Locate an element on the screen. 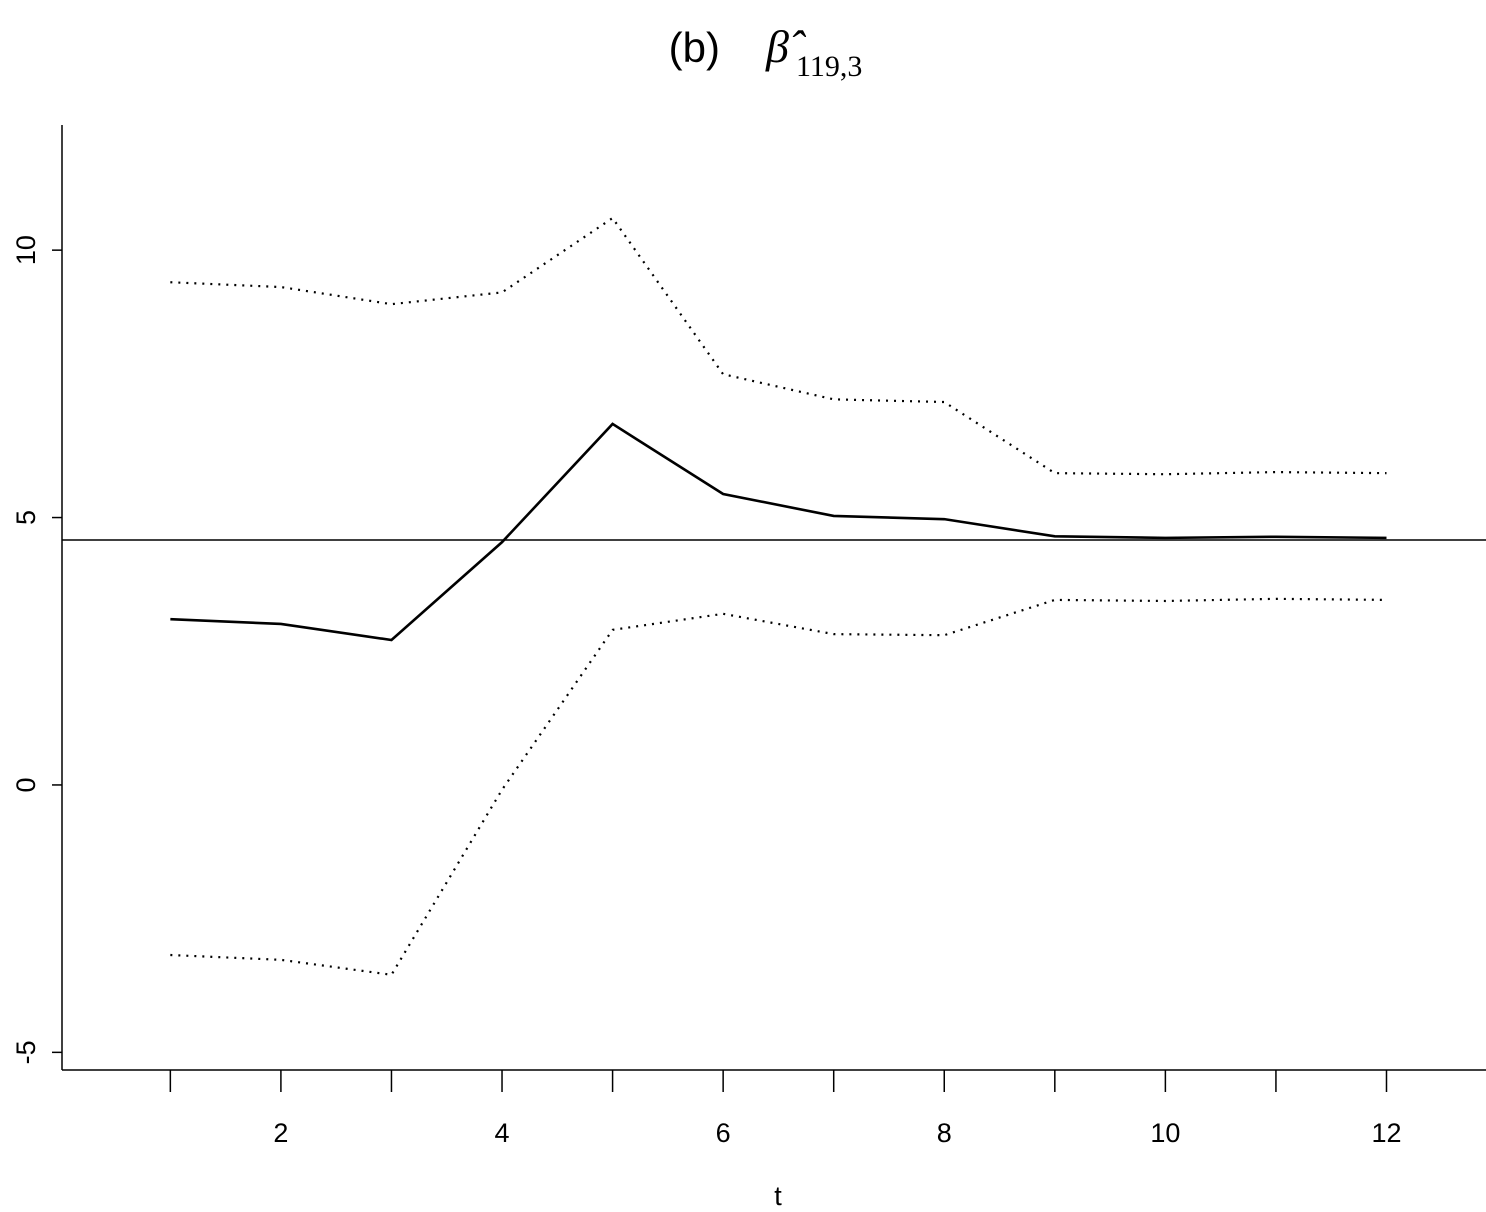  x-tick-label: 8 is located at coordinates (944, 1133).